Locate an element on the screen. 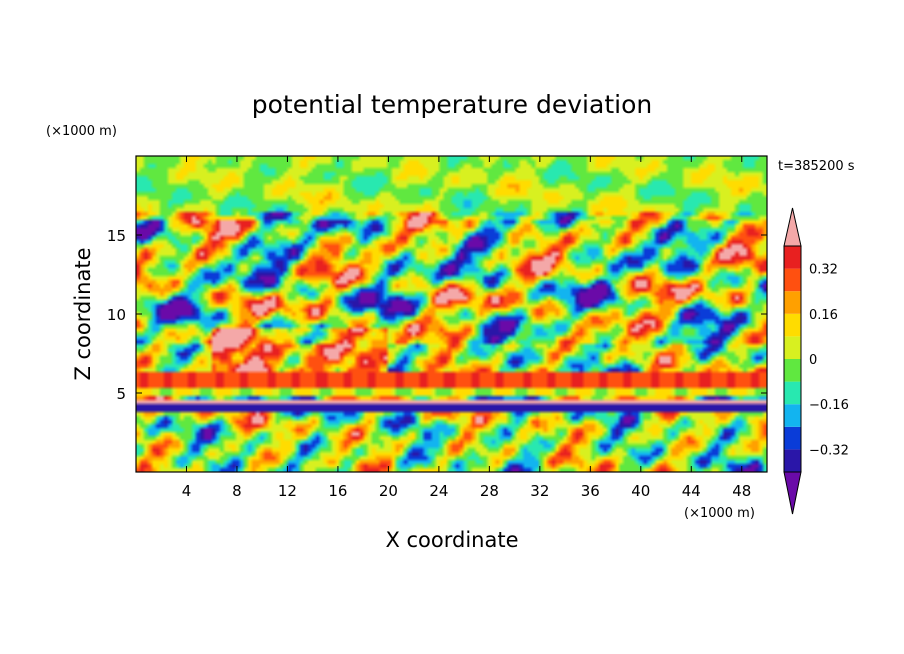 Image resolution: width=904 pixels, height=654 pixels. colorbar-under-arrow is located at coordinates (792, 493).